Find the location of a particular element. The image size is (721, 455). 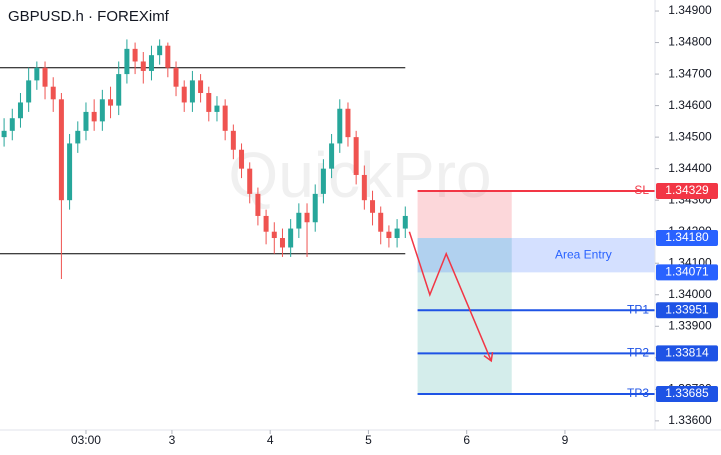

price-badge-label: 1.33814 is located at coordinates (687, 353).